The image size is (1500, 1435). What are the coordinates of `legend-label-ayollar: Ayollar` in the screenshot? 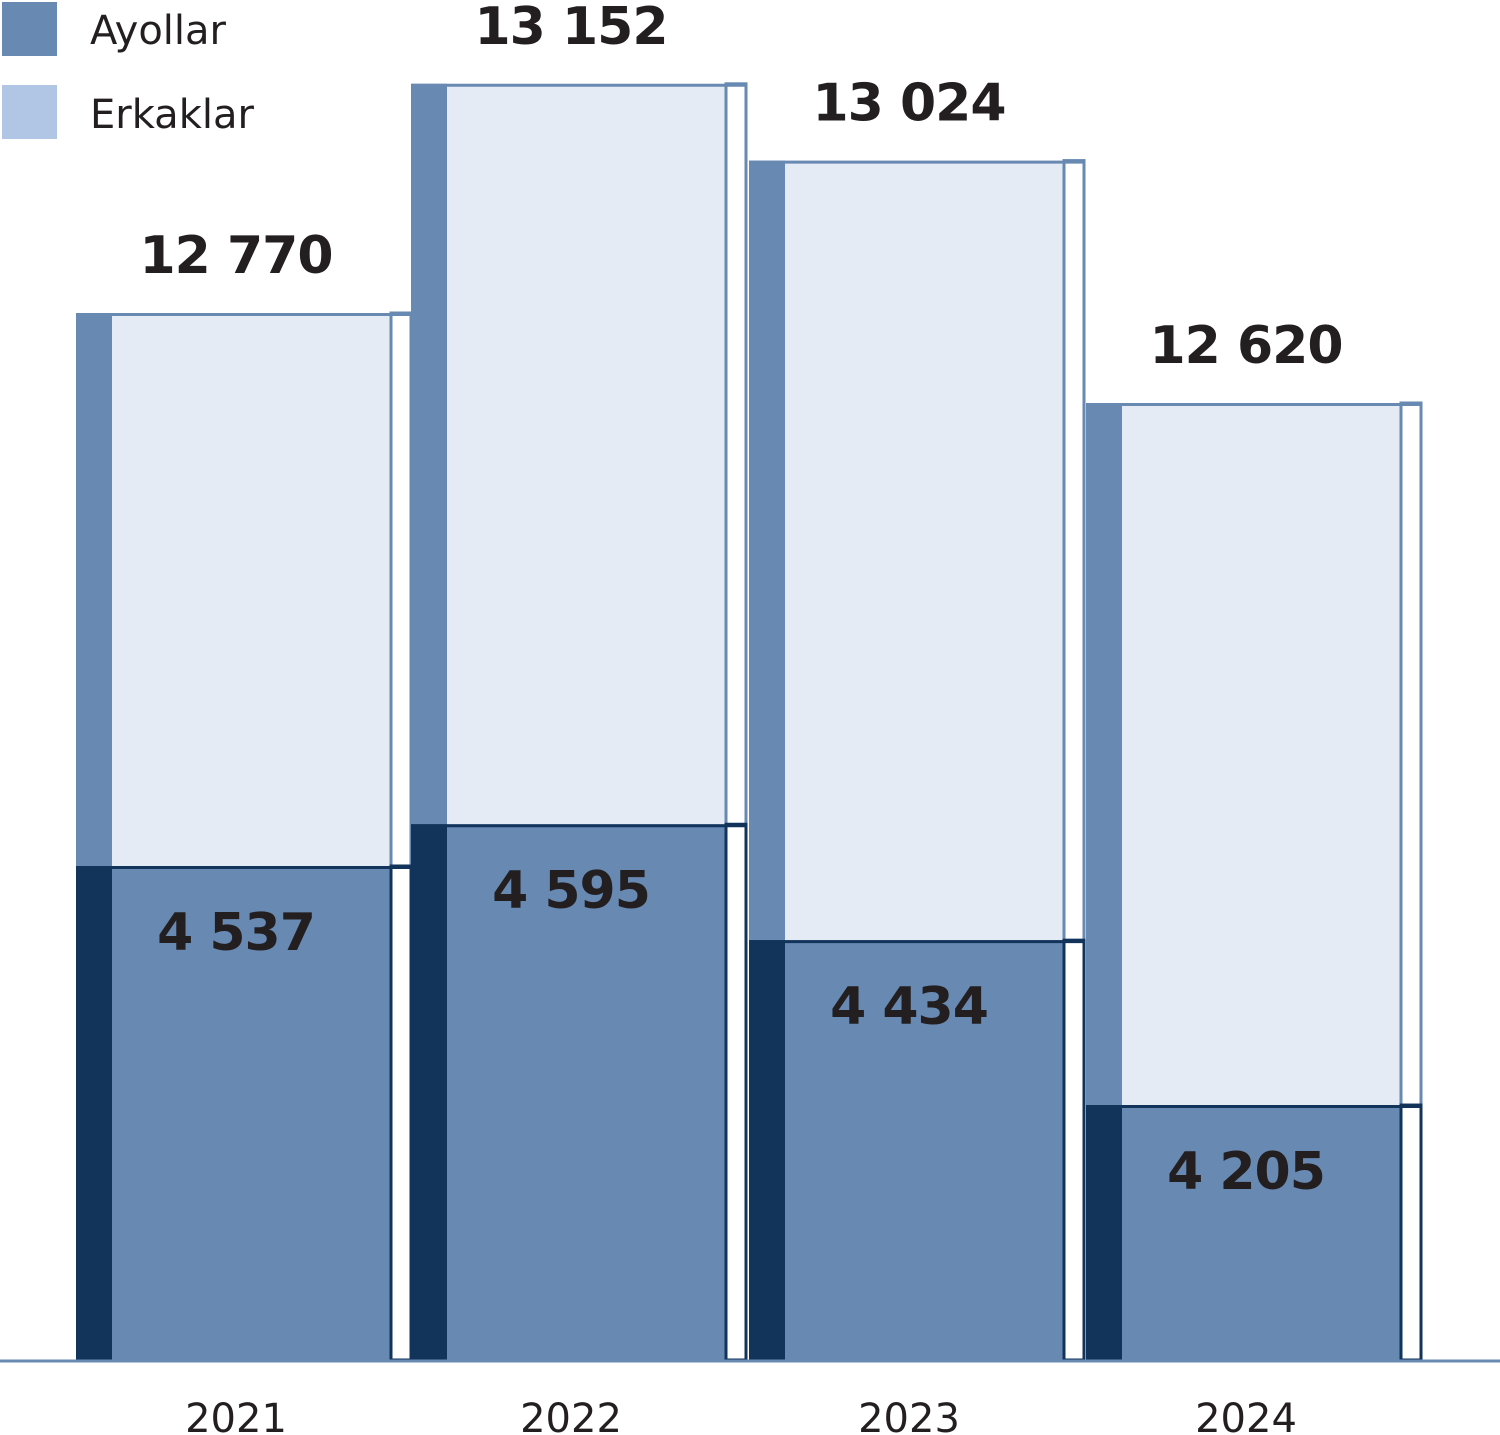 It's located at (158, 31).